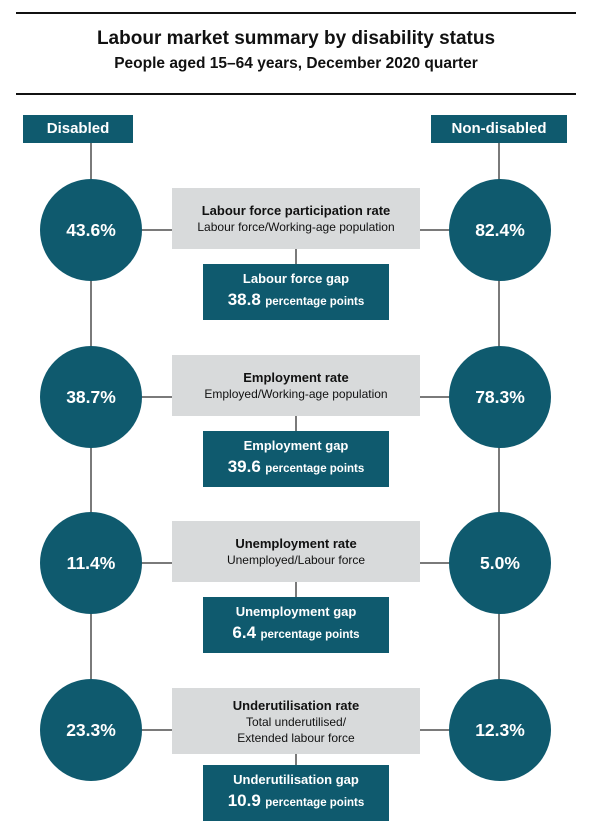 This screenshot has width=615, height=835. I want to click on rate-title: Unemployment rate, so click(296, 543).